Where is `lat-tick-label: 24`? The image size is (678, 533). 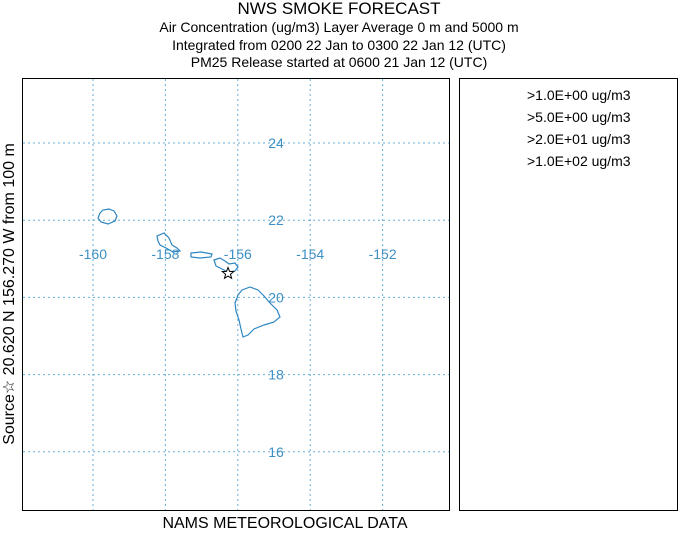
lat-tick-label: 24 is located at coordinates (276, 143).